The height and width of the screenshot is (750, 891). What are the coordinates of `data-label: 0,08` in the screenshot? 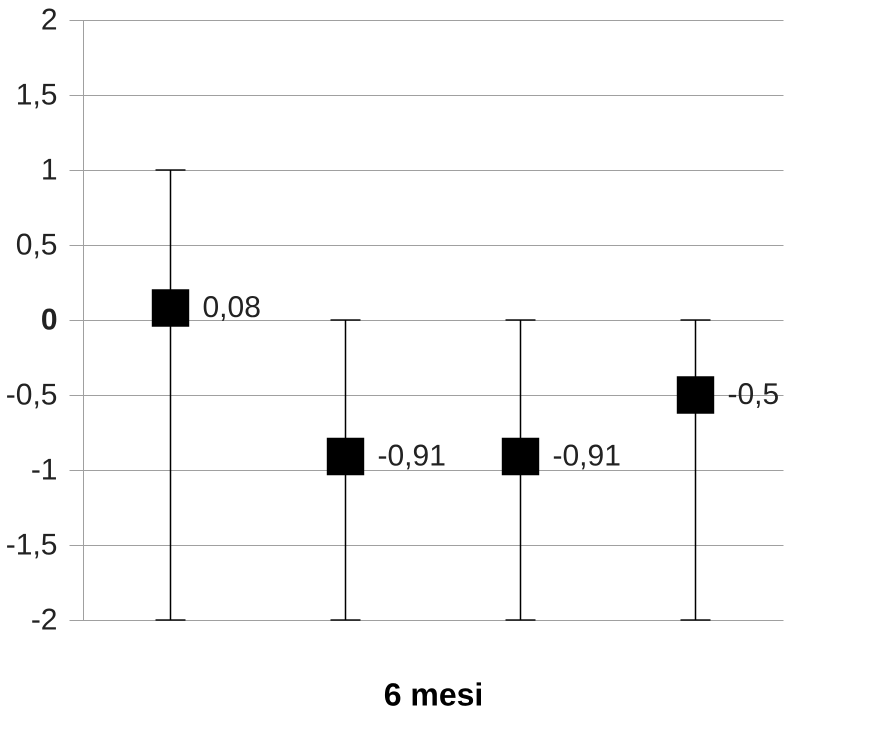 It's located at (231, 307).